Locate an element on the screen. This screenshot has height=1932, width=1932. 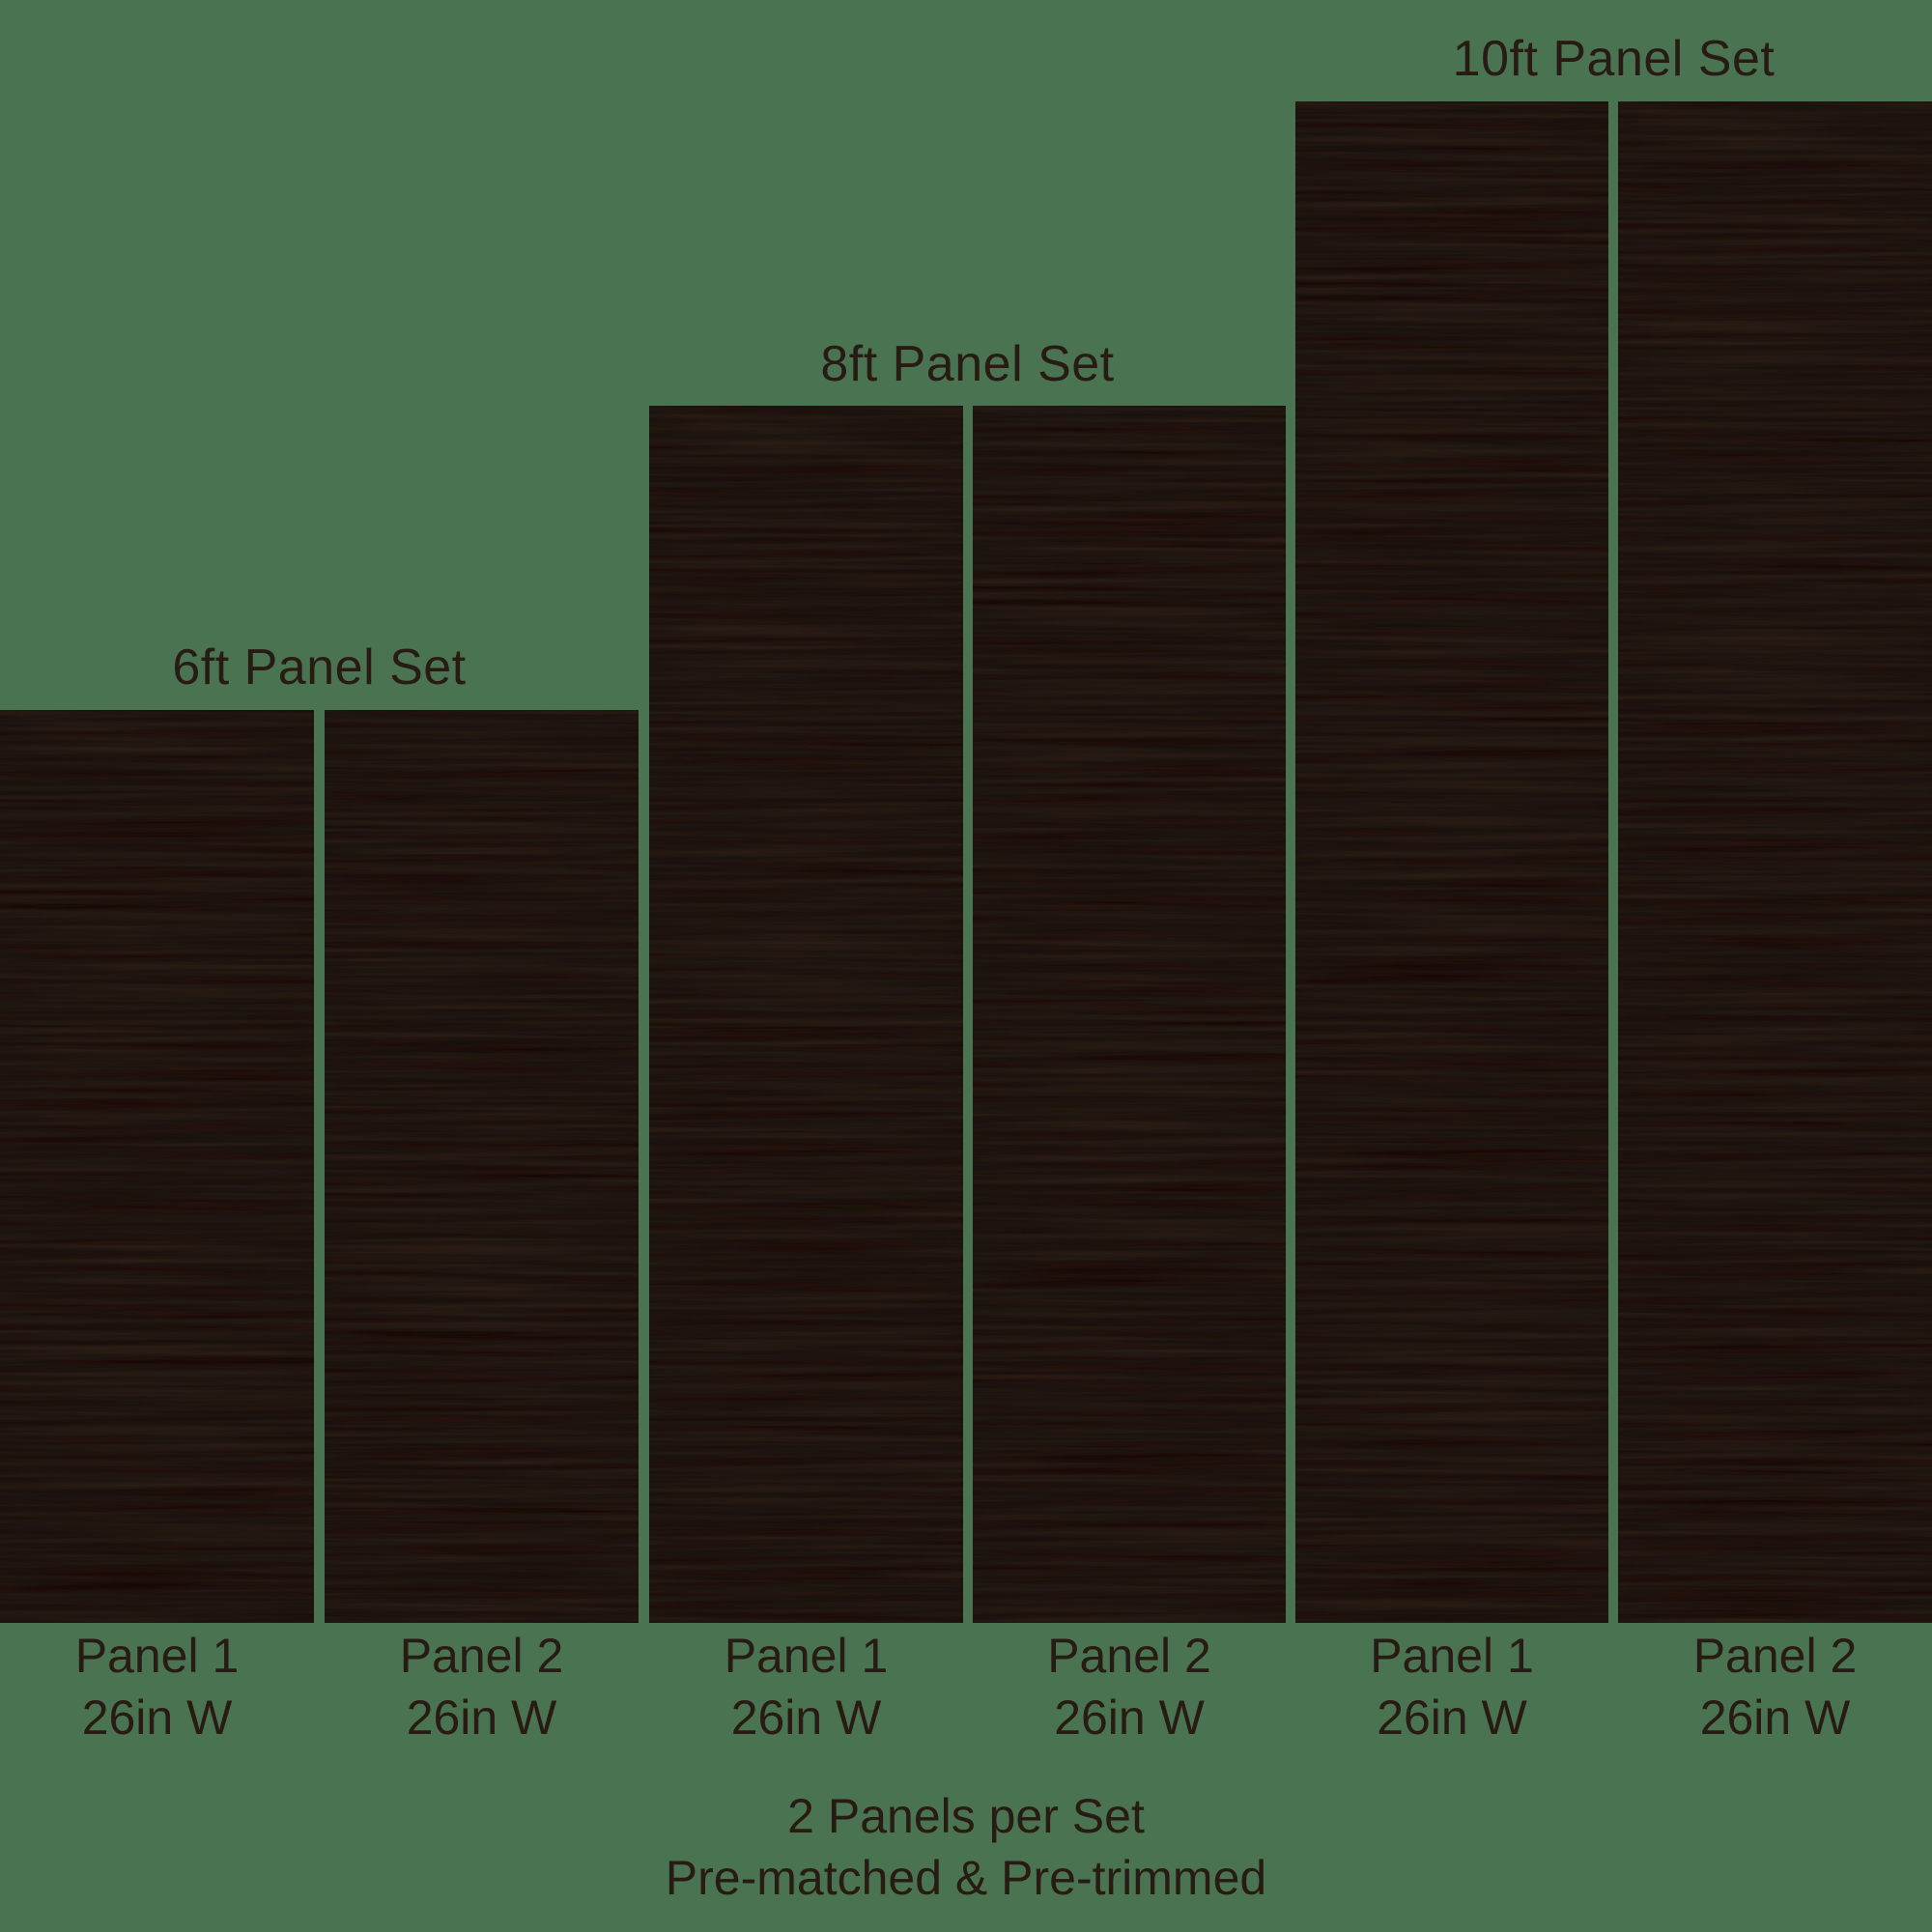
set-label-10ft: 10ft Panel Set is located at coordinates (1614, 59).